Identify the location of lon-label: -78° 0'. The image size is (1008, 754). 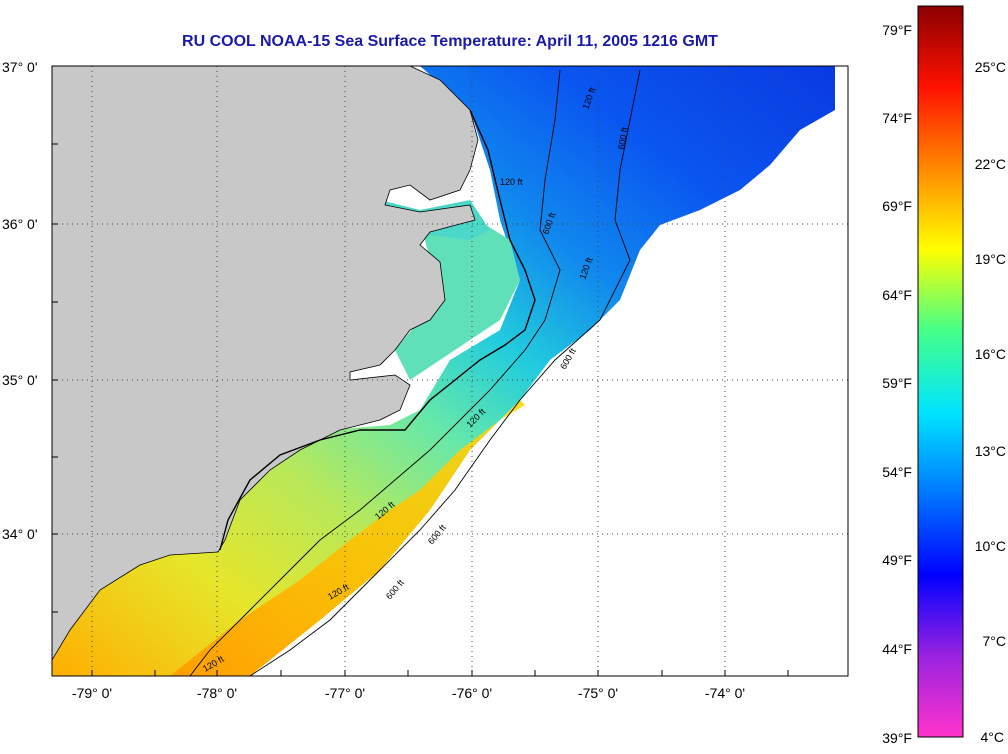
(217, 693).